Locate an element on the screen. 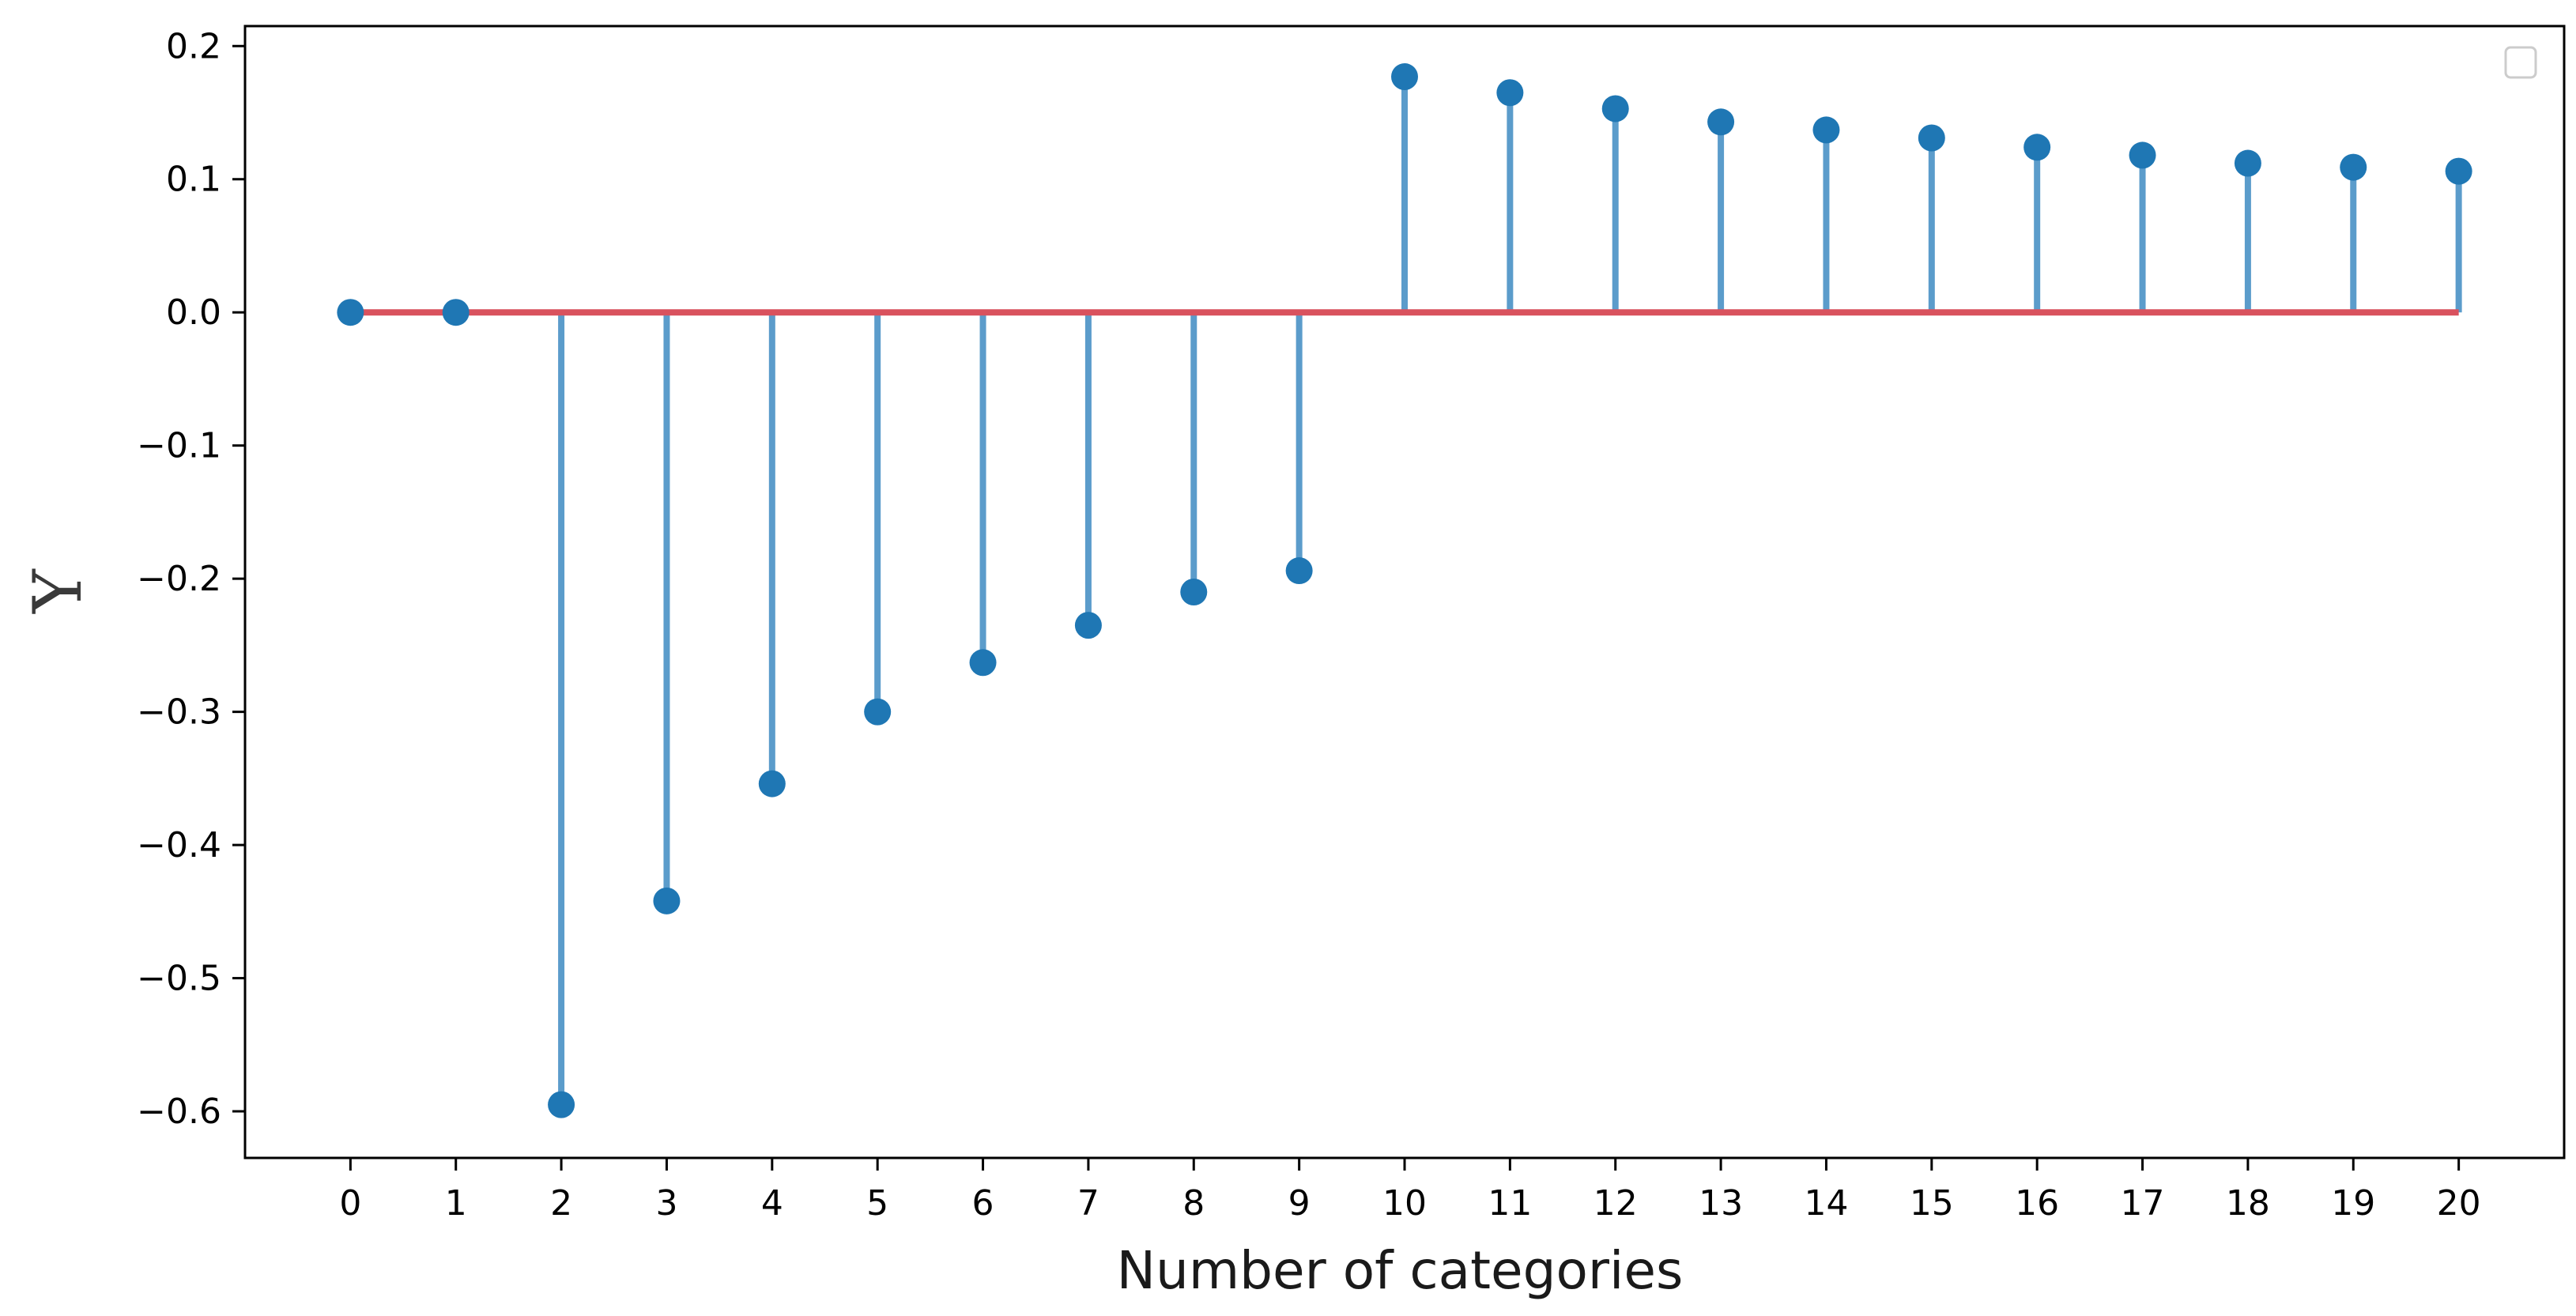 The width and height of the screenshot is (2576, 1316). y-axis-label: Υ is located at coordinates (58, 591).